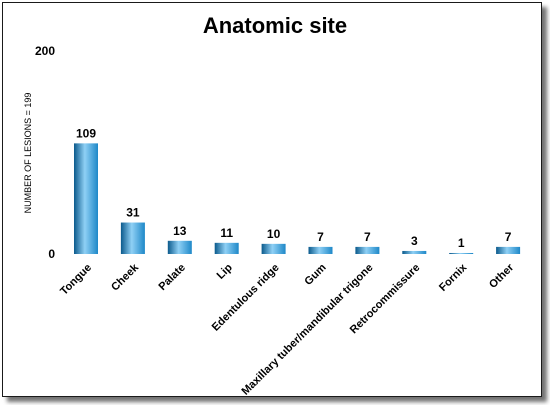  I want to click on chart-title: Anatomic site, so click(275, 25).